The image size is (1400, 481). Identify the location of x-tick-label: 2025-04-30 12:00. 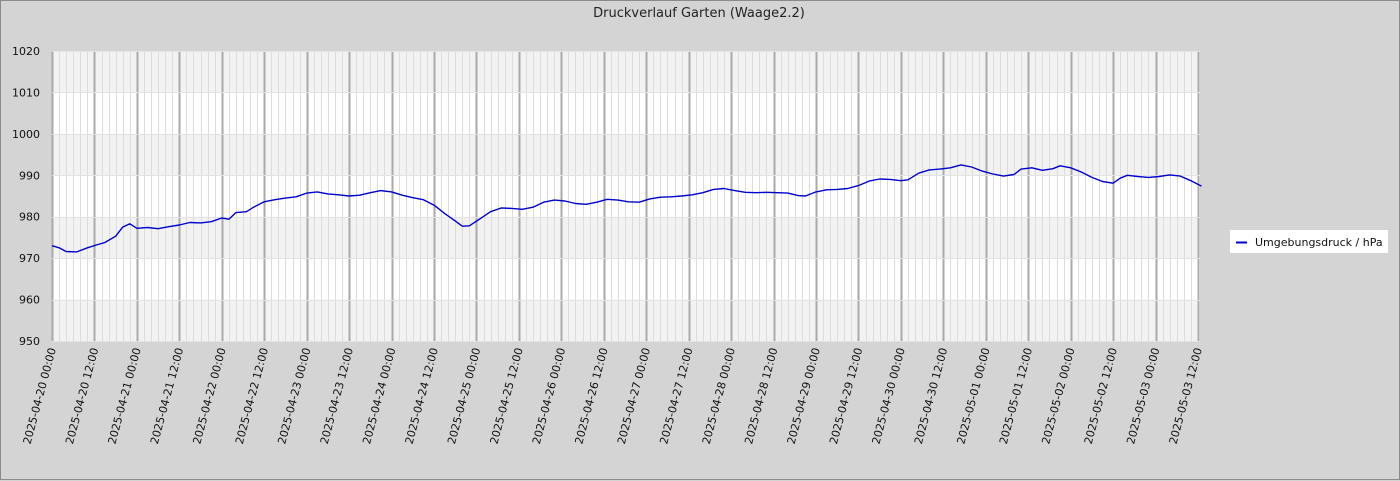
(931, 395).